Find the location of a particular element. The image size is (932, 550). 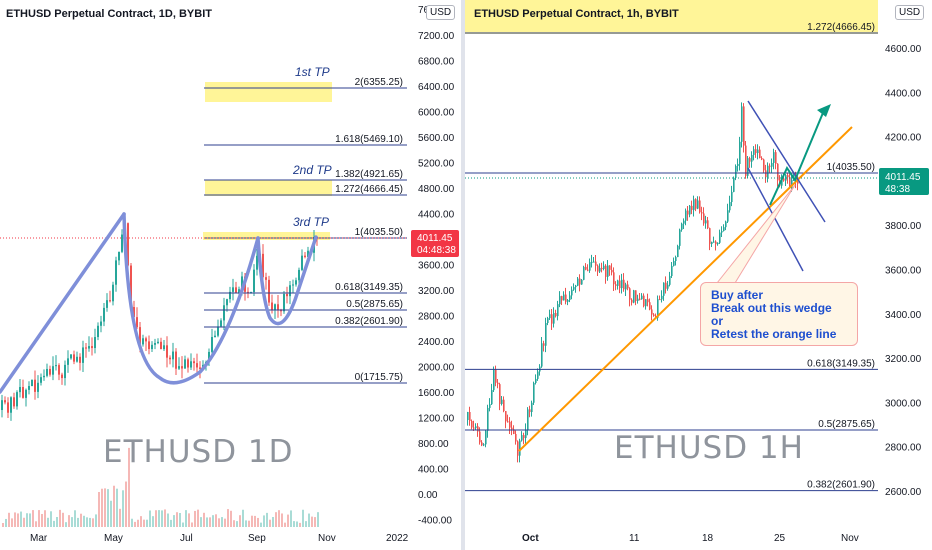

right-y-tick: 2800.00 is located at coordinates (903, 448).